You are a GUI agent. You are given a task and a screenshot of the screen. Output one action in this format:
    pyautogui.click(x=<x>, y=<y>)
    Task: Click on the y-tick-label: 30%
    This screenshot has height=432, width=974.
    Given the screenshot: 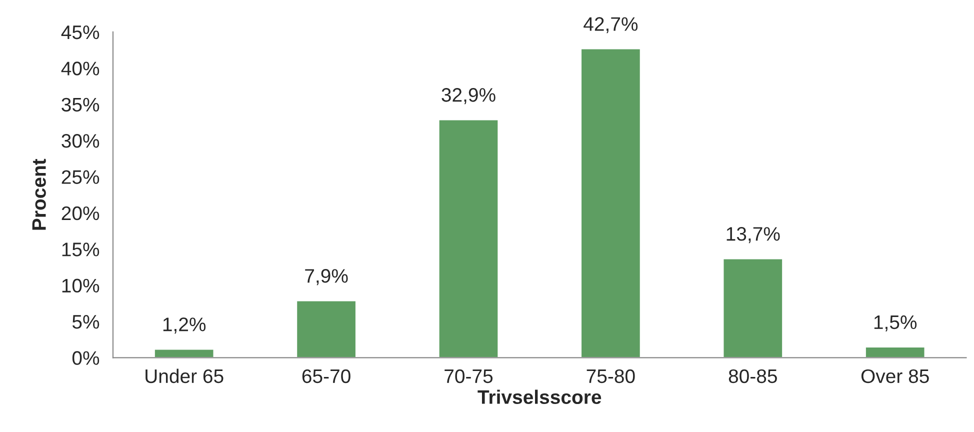 What is the action you would take?
    pyautogui.click(x=81, y=141)
    